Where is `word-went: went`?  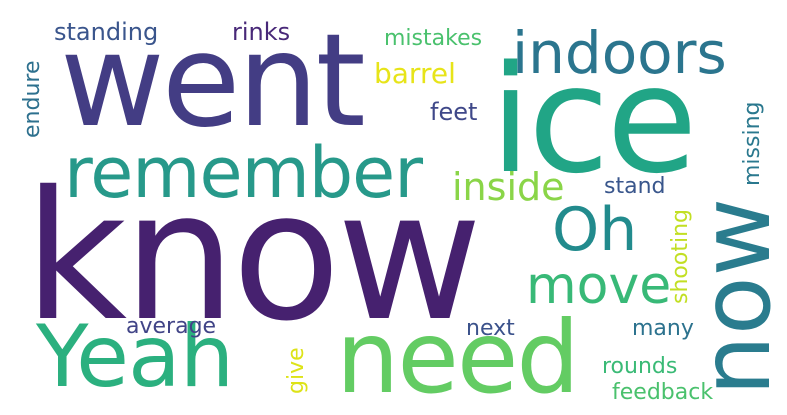 word-went: went is located at coordinates (213, 81).